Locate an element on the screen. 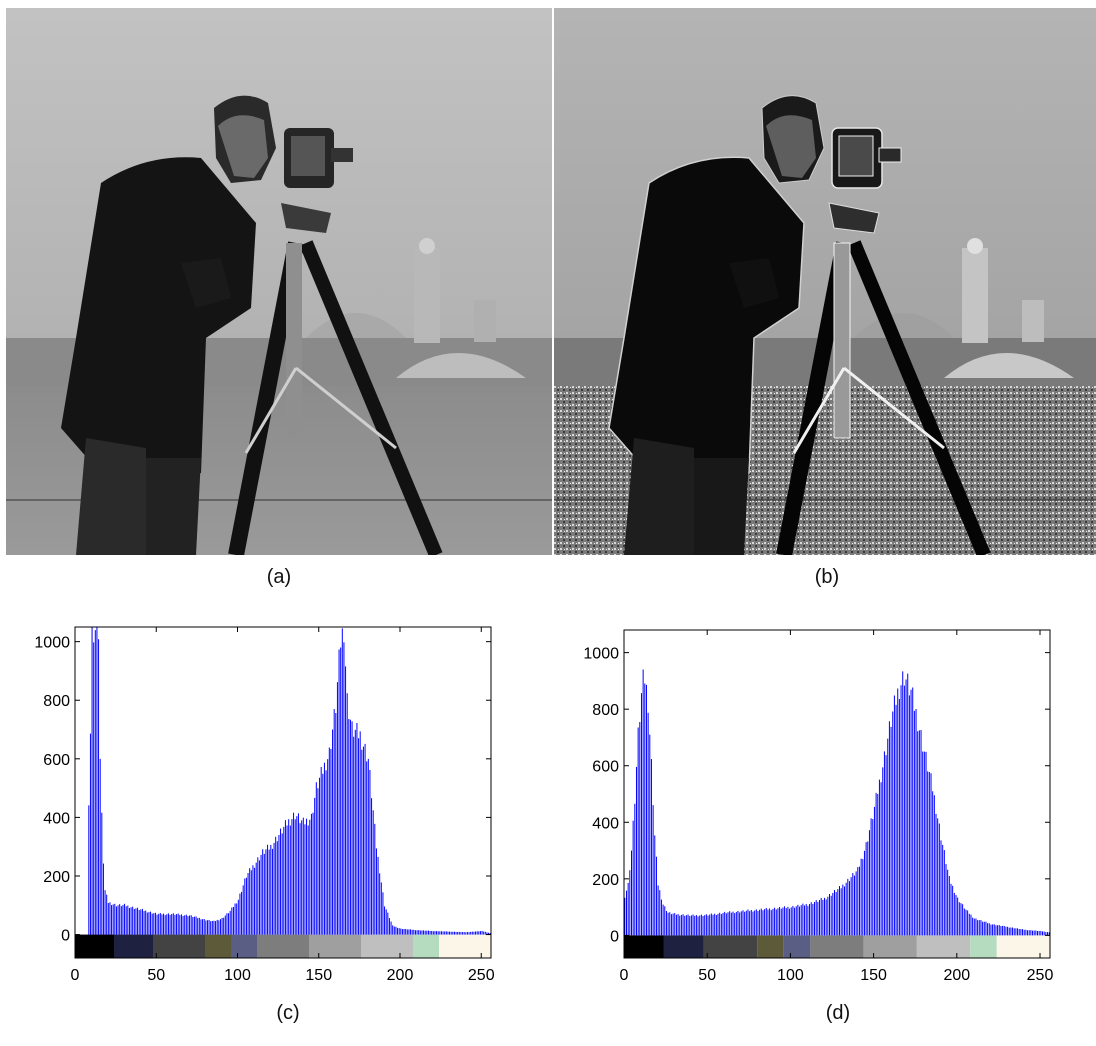 The width and height of the screenshot is (1096, 1046). caption-d: (d) is located at coordinates (838, 1013).